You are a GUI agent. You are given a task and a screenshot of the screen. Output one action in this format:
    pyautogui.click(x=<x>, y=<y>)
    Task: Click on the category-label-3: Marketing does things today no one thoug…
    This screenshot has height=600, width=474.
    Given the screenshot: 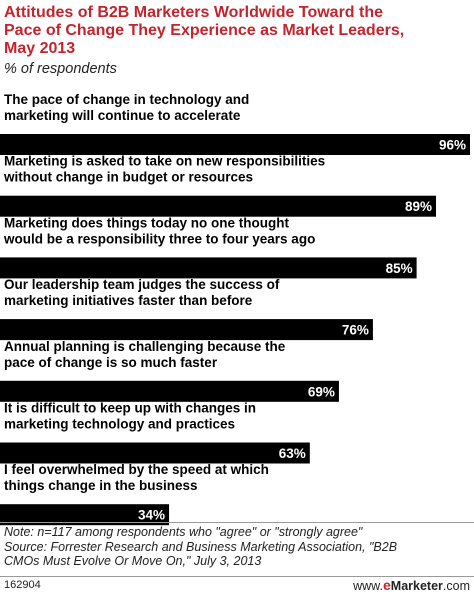 What is the action you would take?
    pyautogui.click(x=159, y=230)
    